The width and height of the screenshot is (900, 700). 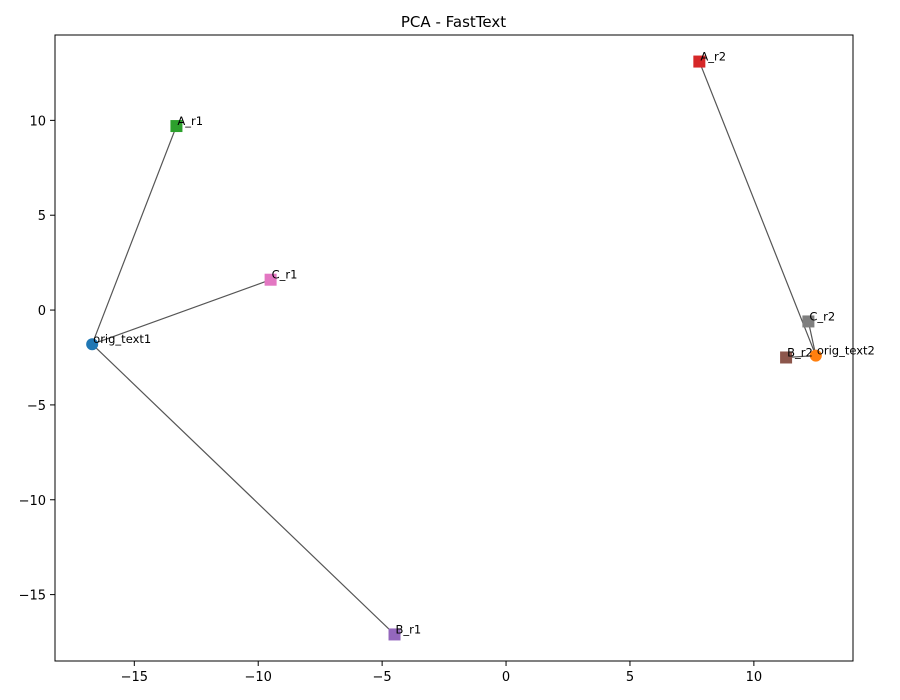 What do you see at coordinates (42, 311) in the screenshot?
I see `y-tick-label: 0` at bounding box center [42, 311].